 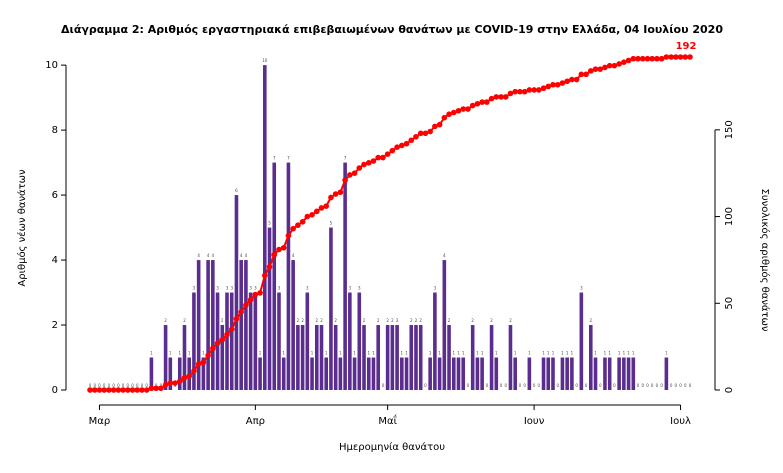 What do you see at coordinates (55, 260) in the screenshot?
I see `y-tick-label: 4` at bounding box center [55, 260].